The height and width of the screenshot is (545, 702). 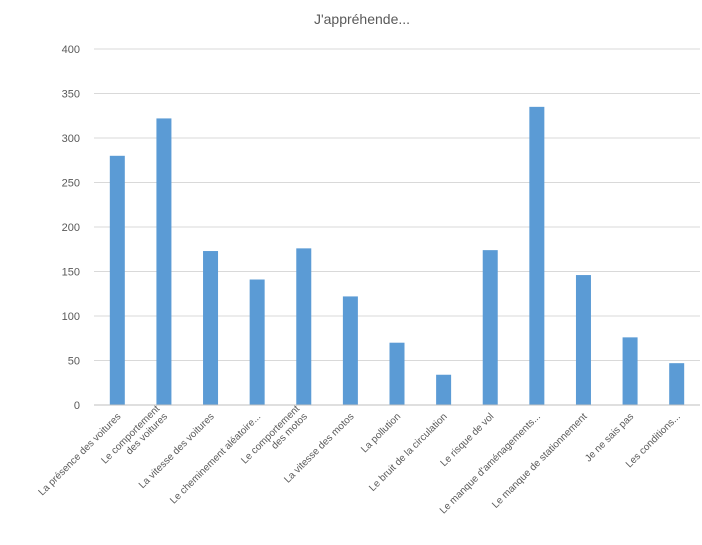 What do you see at coordinates (71, 139) in the screenshot?
I see `y-tick-label: 300` at bounding box center [71, 139].